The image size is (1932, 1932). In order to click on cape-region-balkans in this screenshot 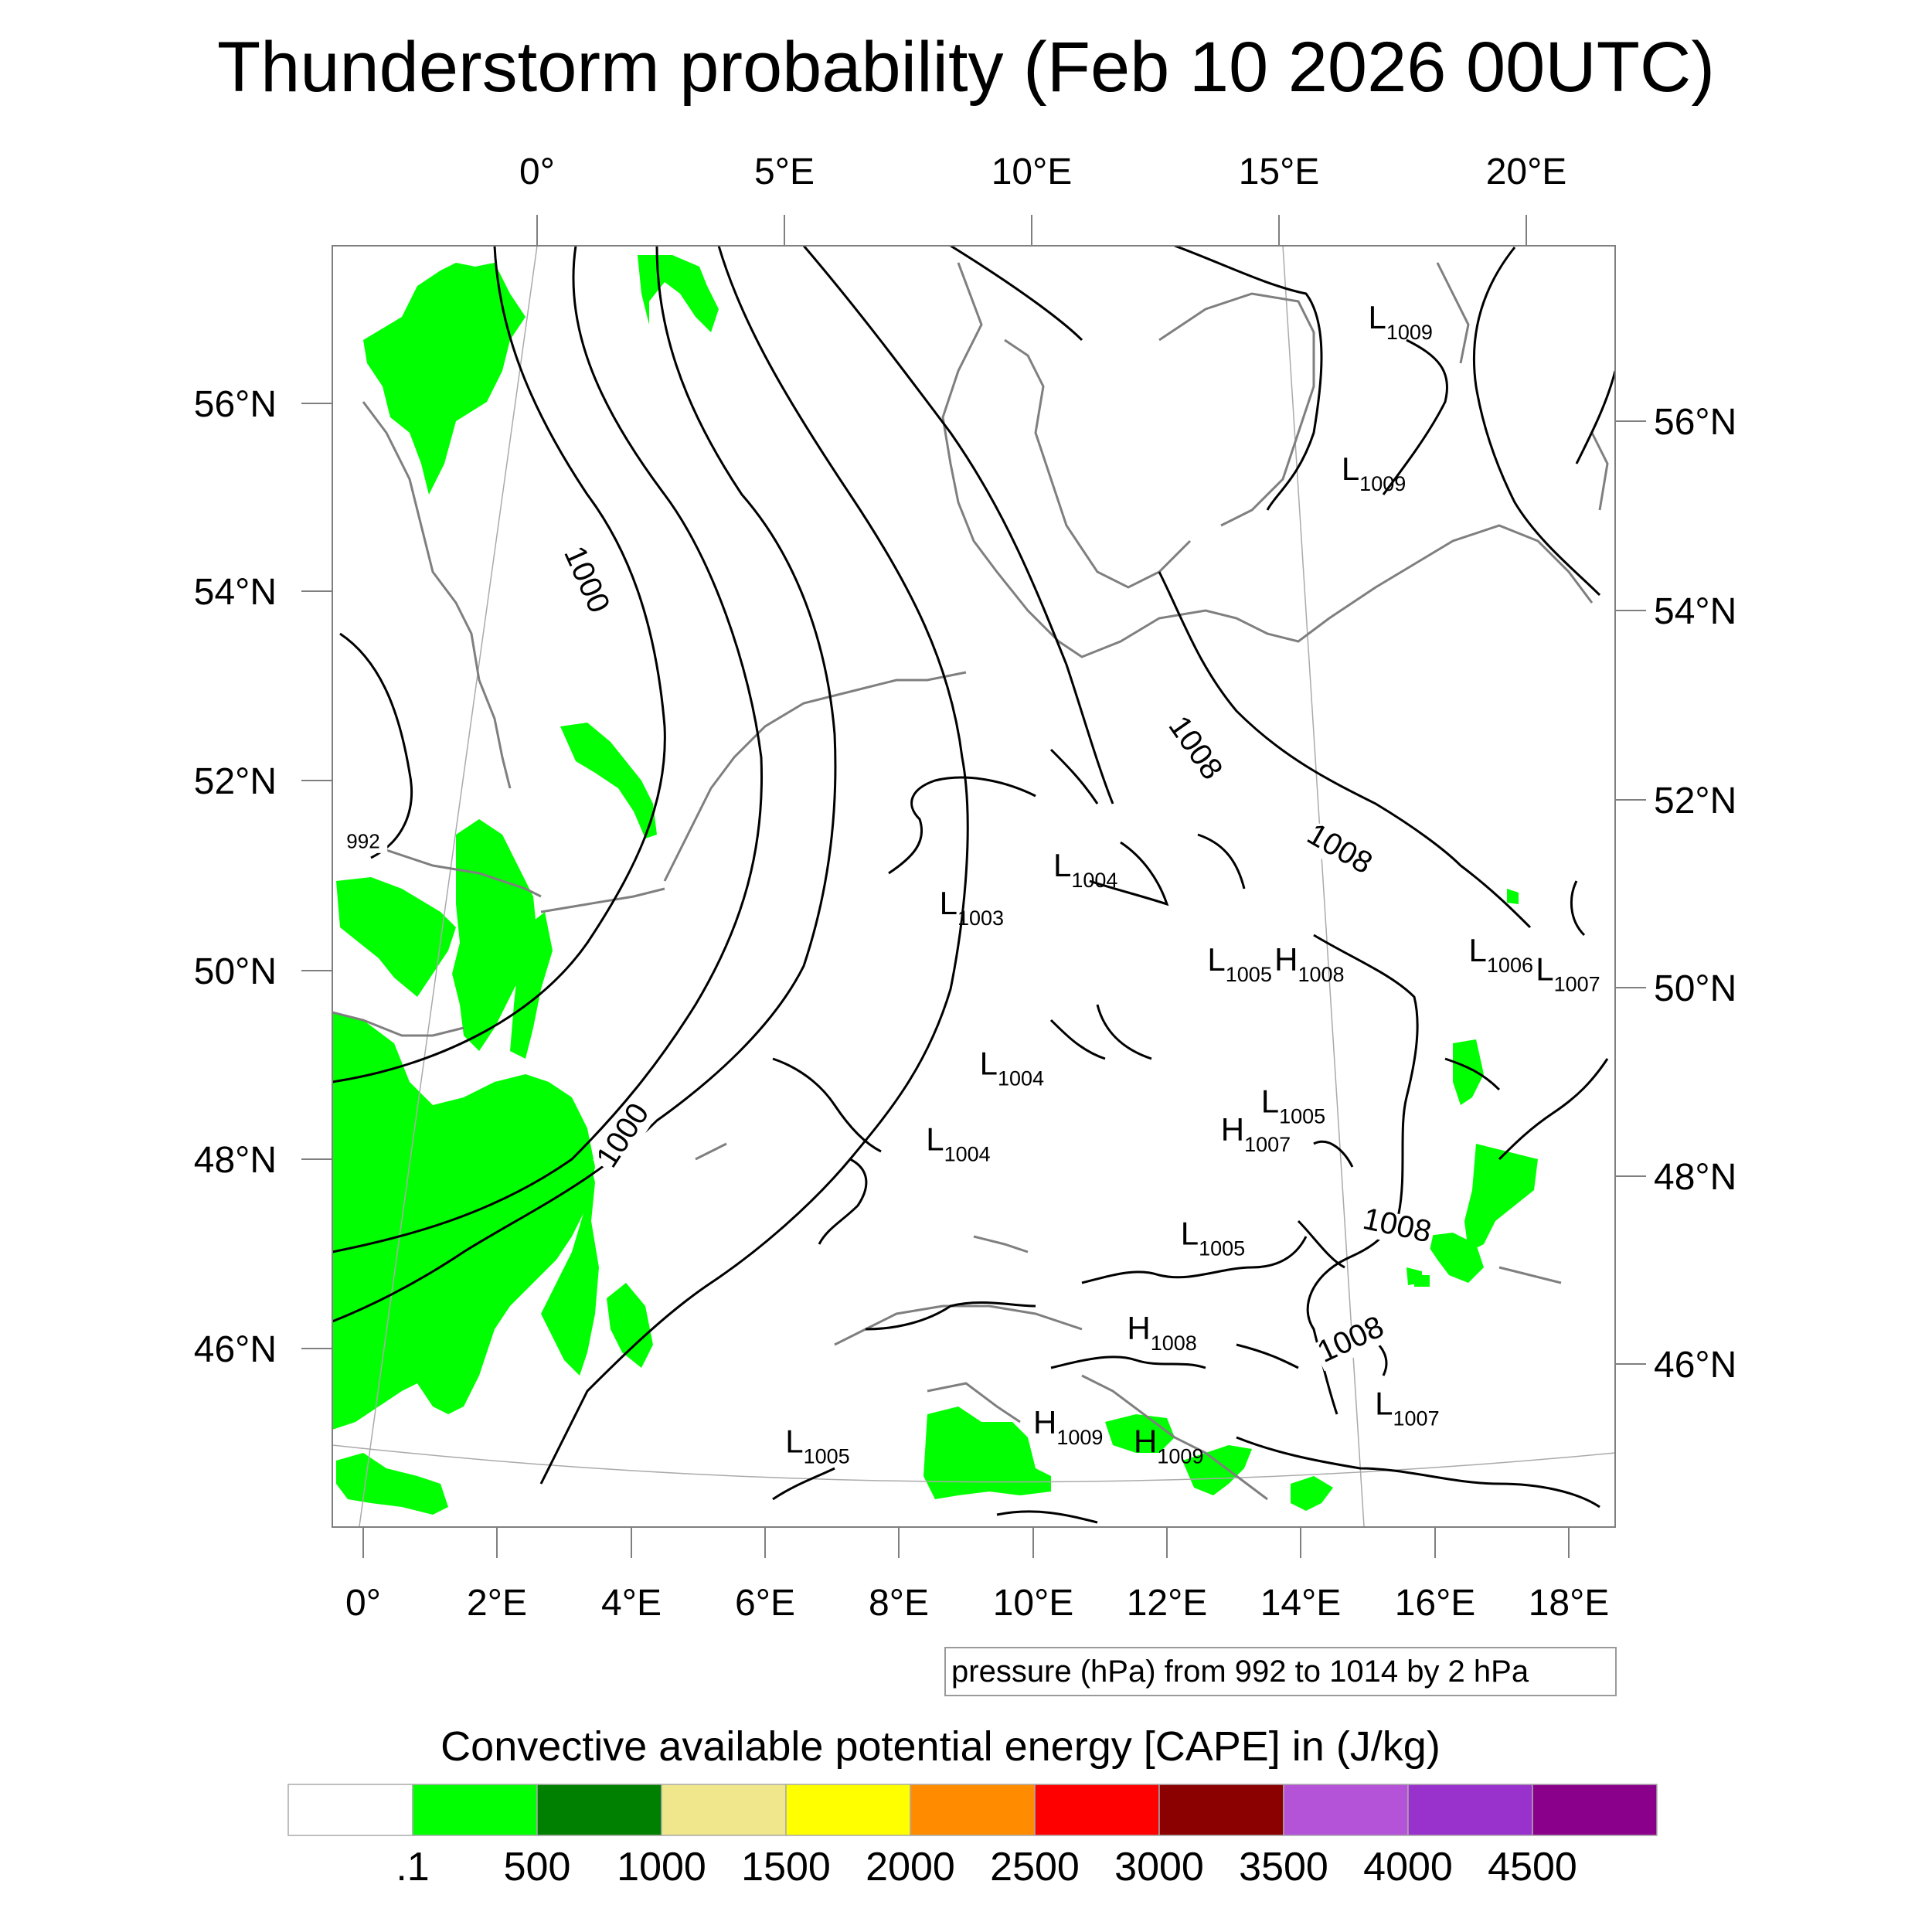, I will do `click(1312, 1494)`.